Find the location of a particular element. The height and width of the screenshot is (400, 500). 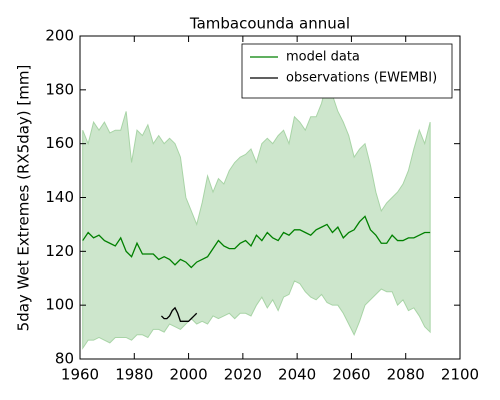

y-tick-label: 100 is located at coordinates (59, 305).